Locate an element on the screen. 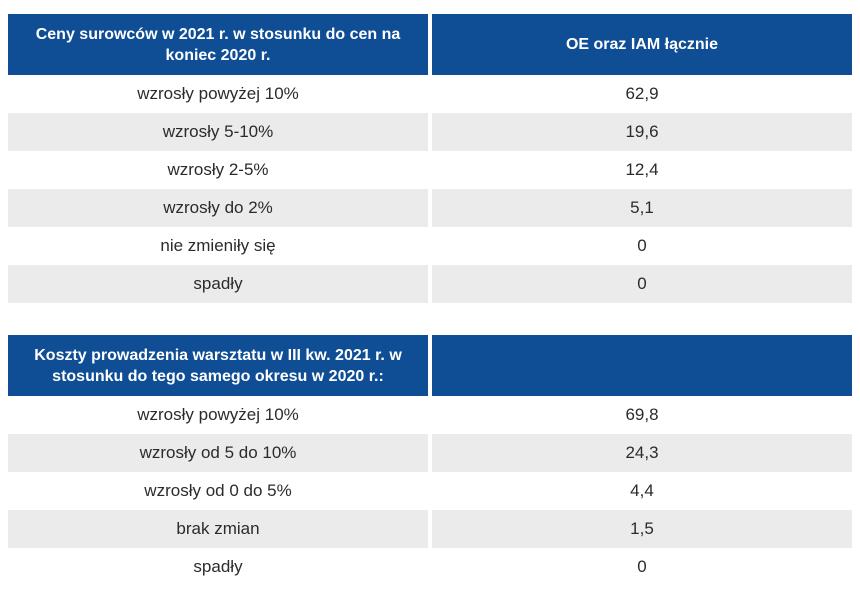  table-row: nie zmieniły się 0 is located at coordinates (430, 246).